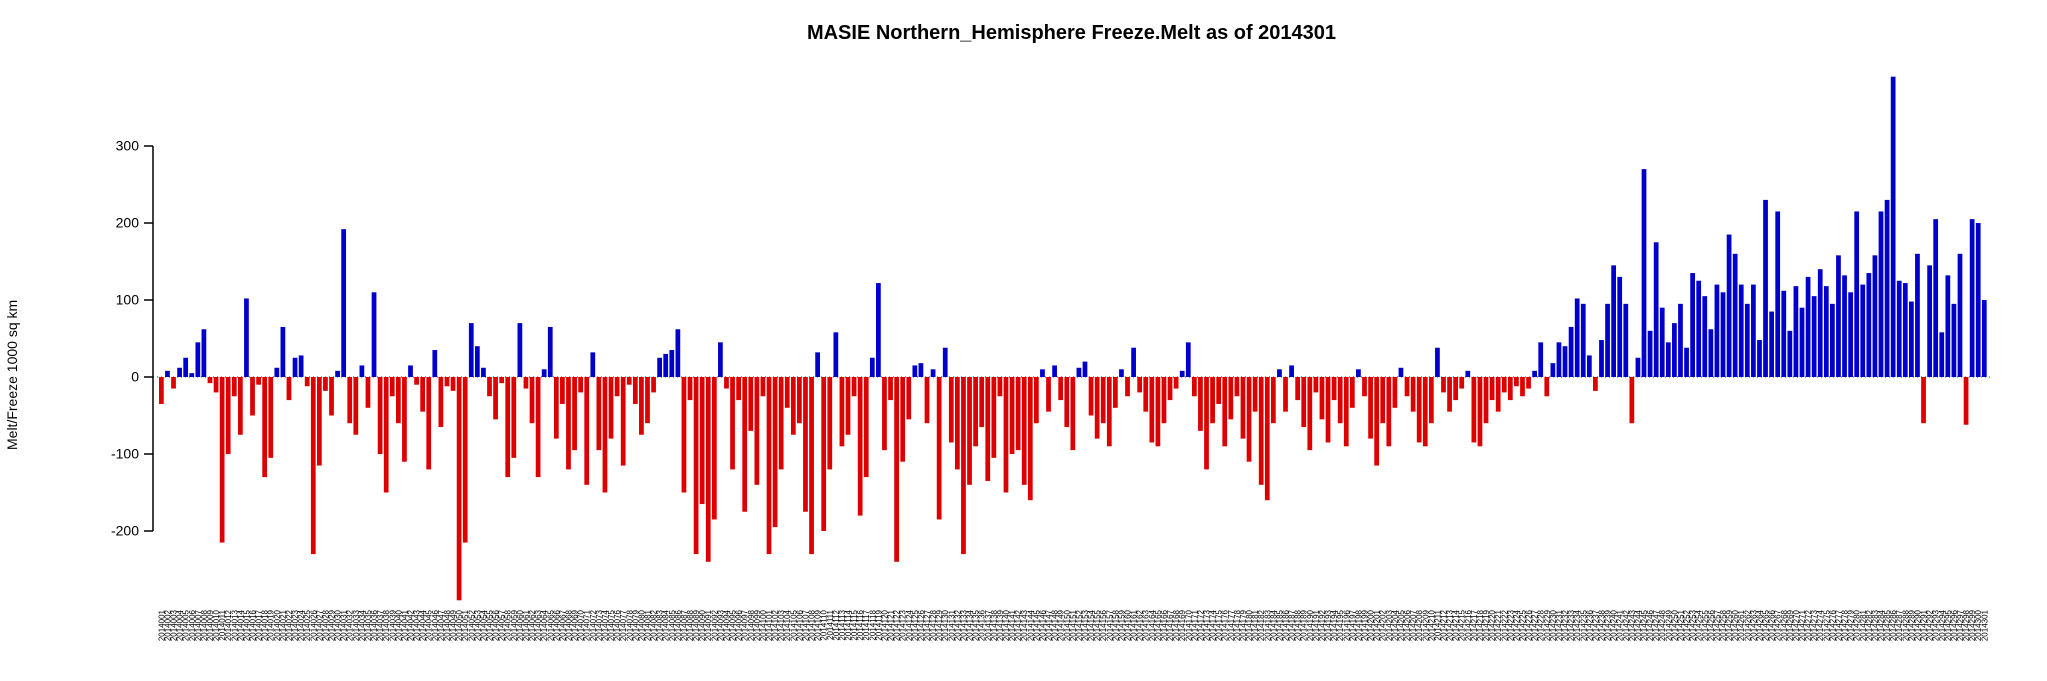 Image resolution: width=2047 pixels, height=681 pixels. I want to click on x-tick-label: 2014241, so click(1620, 625).